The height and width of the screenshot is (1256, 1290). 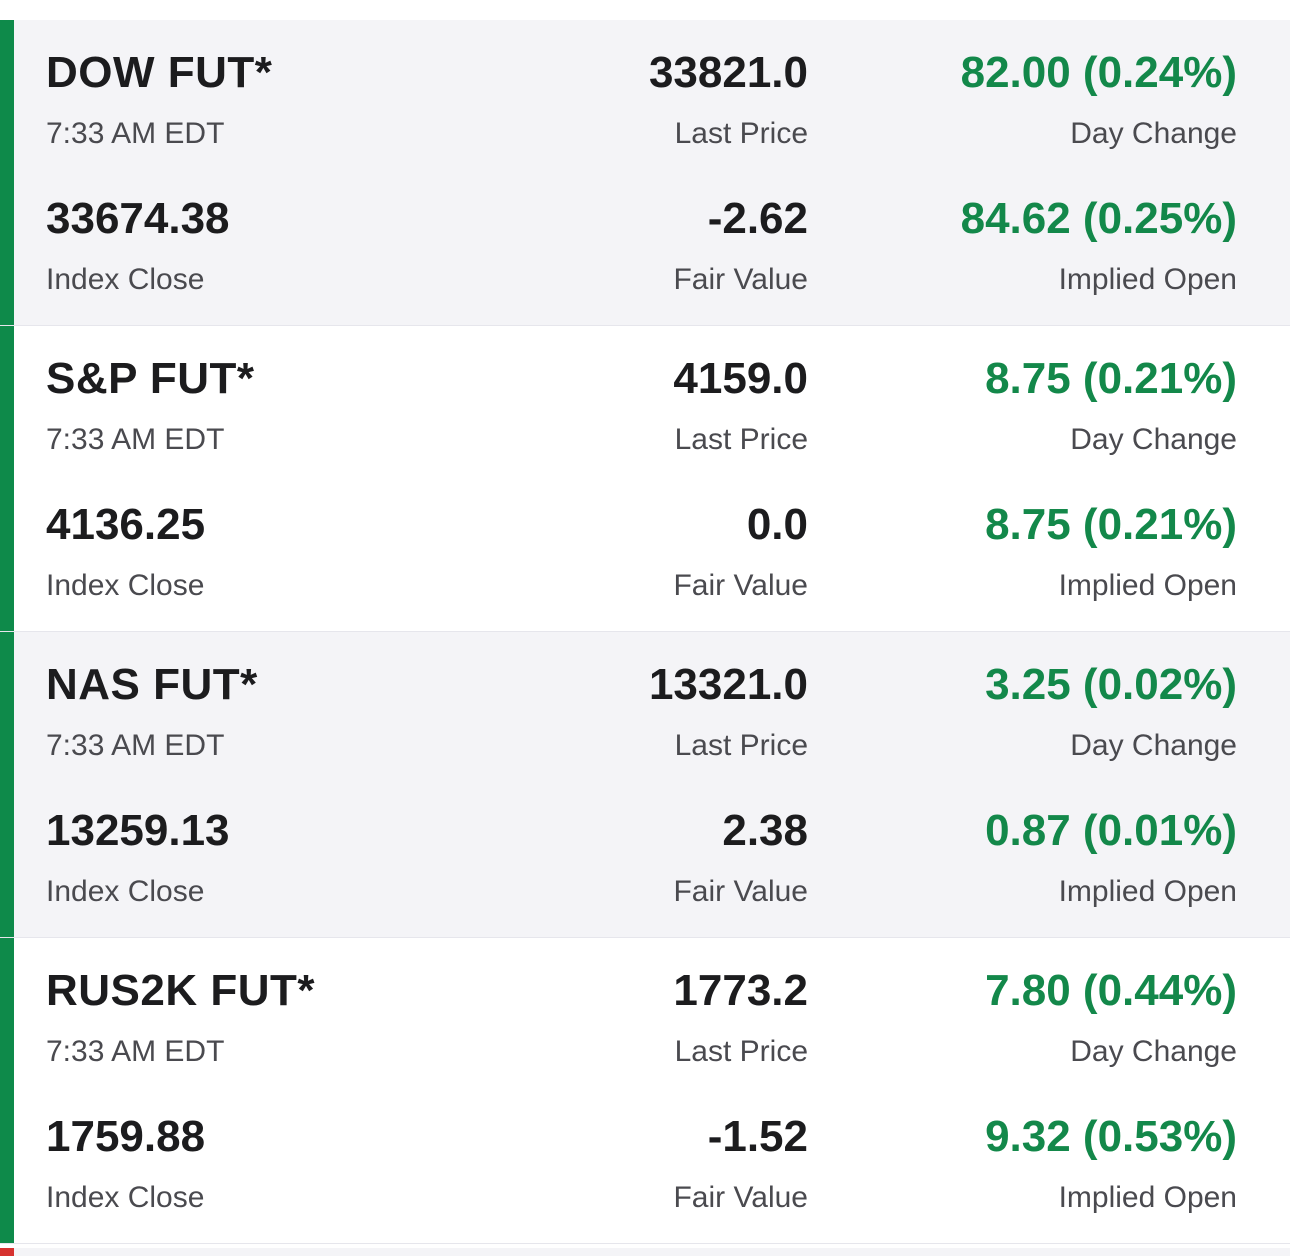 What do you see at coordinates (1111, 524) in the screenshot?
I see `implied-open-value: 8.75 (0.21%)` at bounding box center [1111, 524].